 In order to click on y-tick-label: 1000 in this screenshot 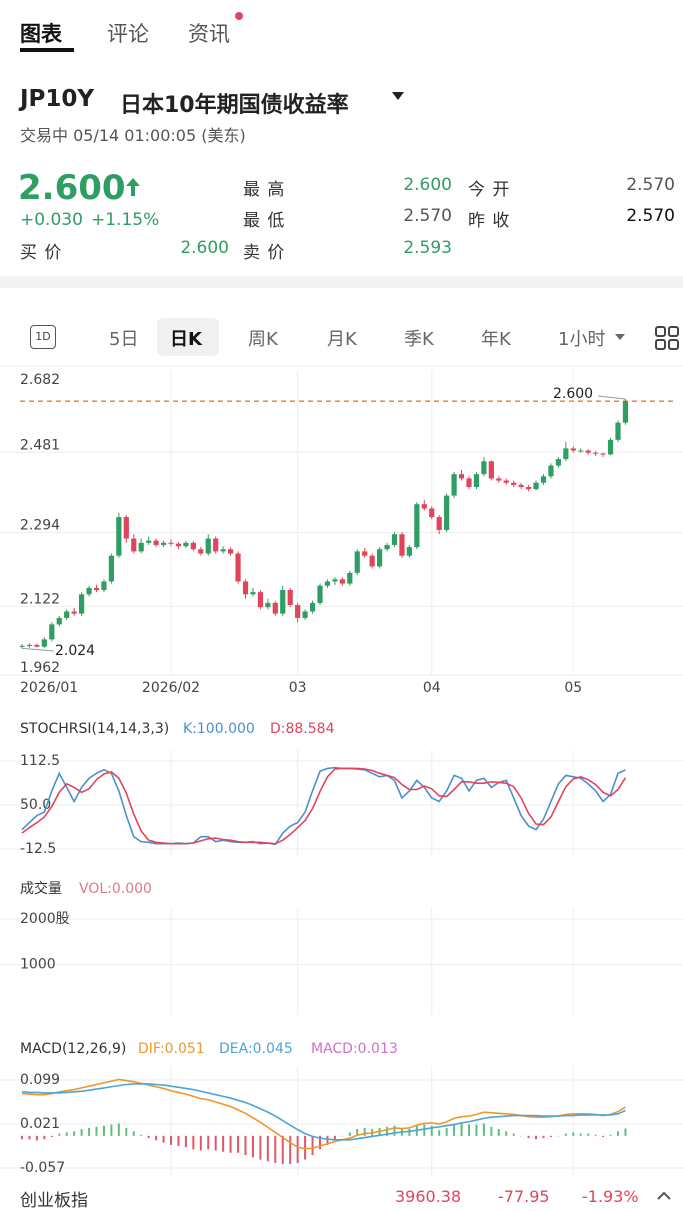, I will do `click(38, 965)`.